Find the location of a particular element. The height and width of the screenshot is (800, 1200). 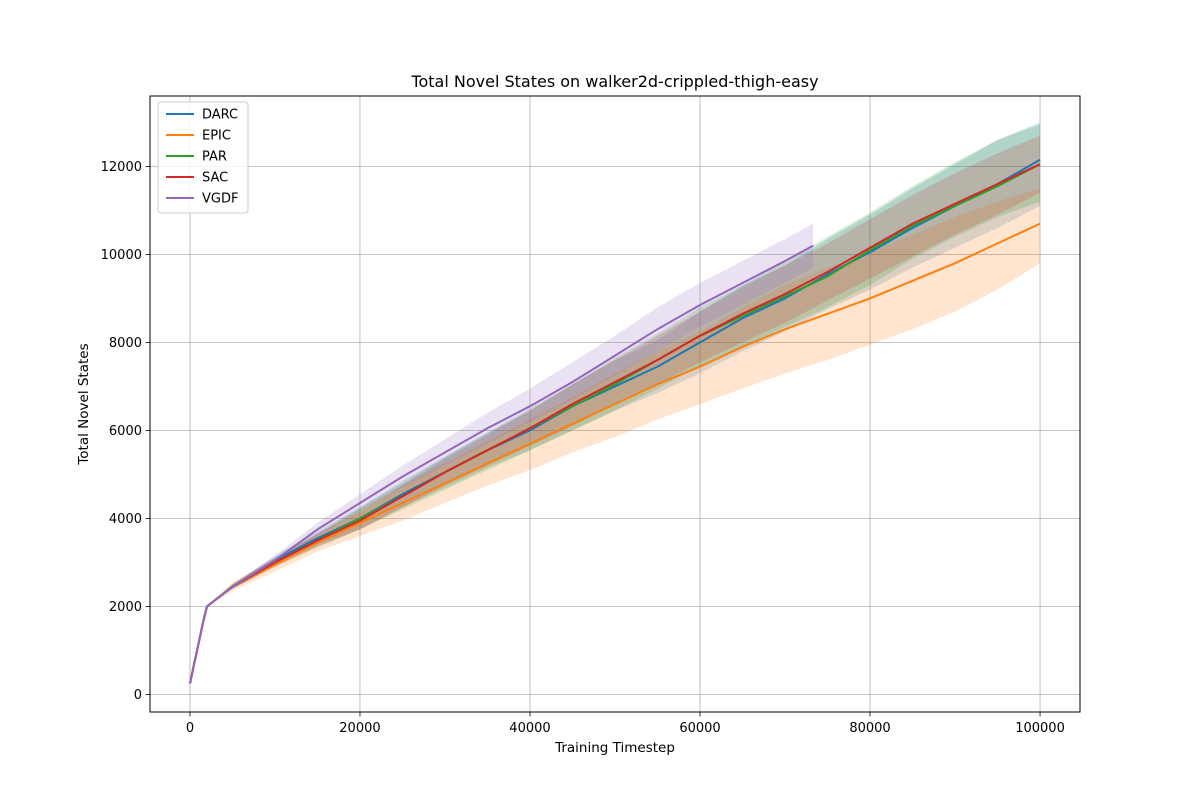

legend-label-vgdf: VGDF is located at coordinates (220, 199).